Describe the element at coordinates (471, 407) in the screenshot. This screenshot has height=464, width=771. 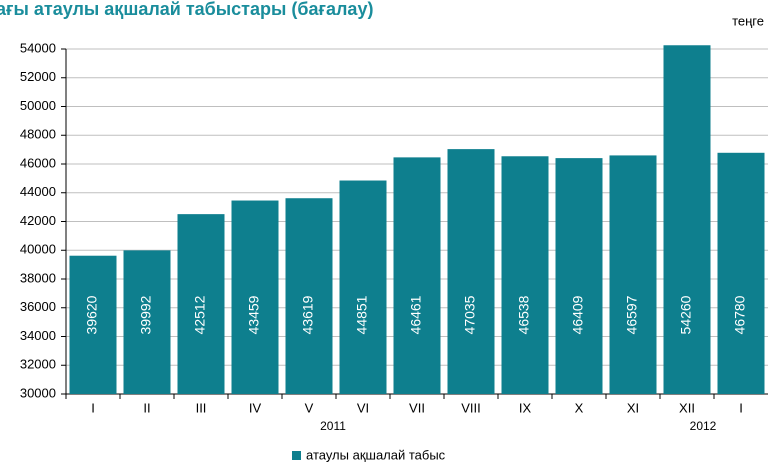
I see `x-tick-label: VIII` at that location.